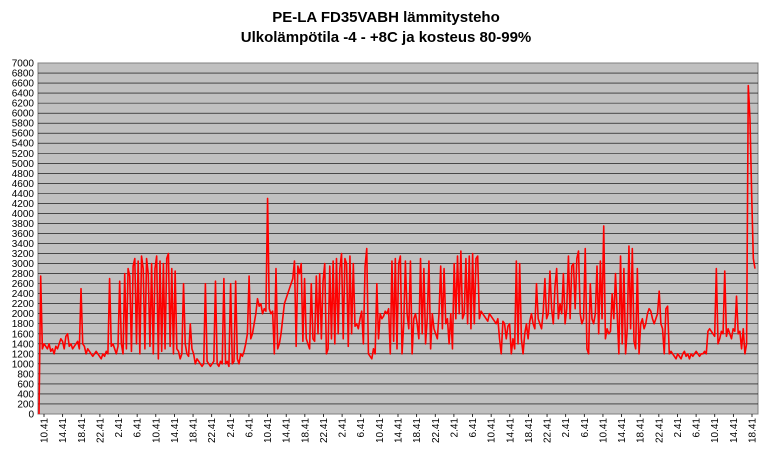  What do you see at coordinates (23, 214) in the screenshot?
I see `y-tick-label: 4000` at bounding box center [23, 214].